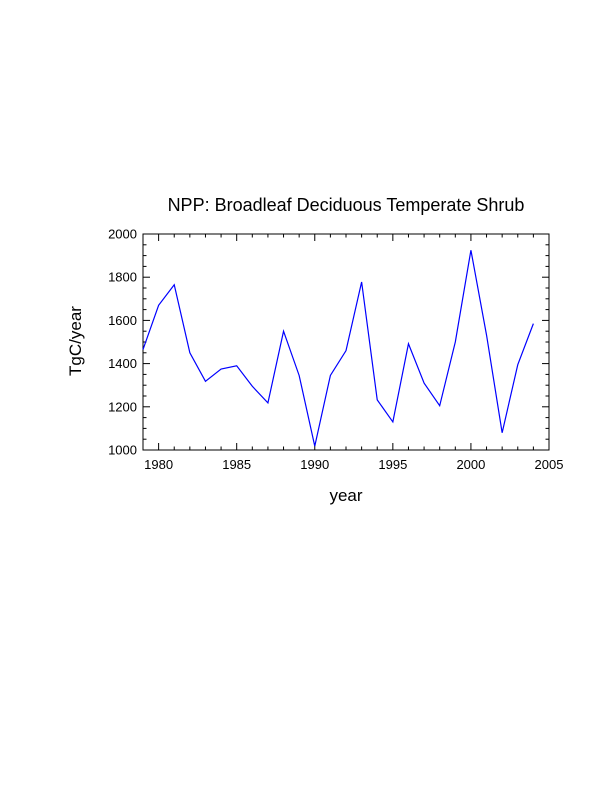 The height and width of the screenshot is (792, 612). I want to click on x-tick-label: 2005, so click(549, 464).